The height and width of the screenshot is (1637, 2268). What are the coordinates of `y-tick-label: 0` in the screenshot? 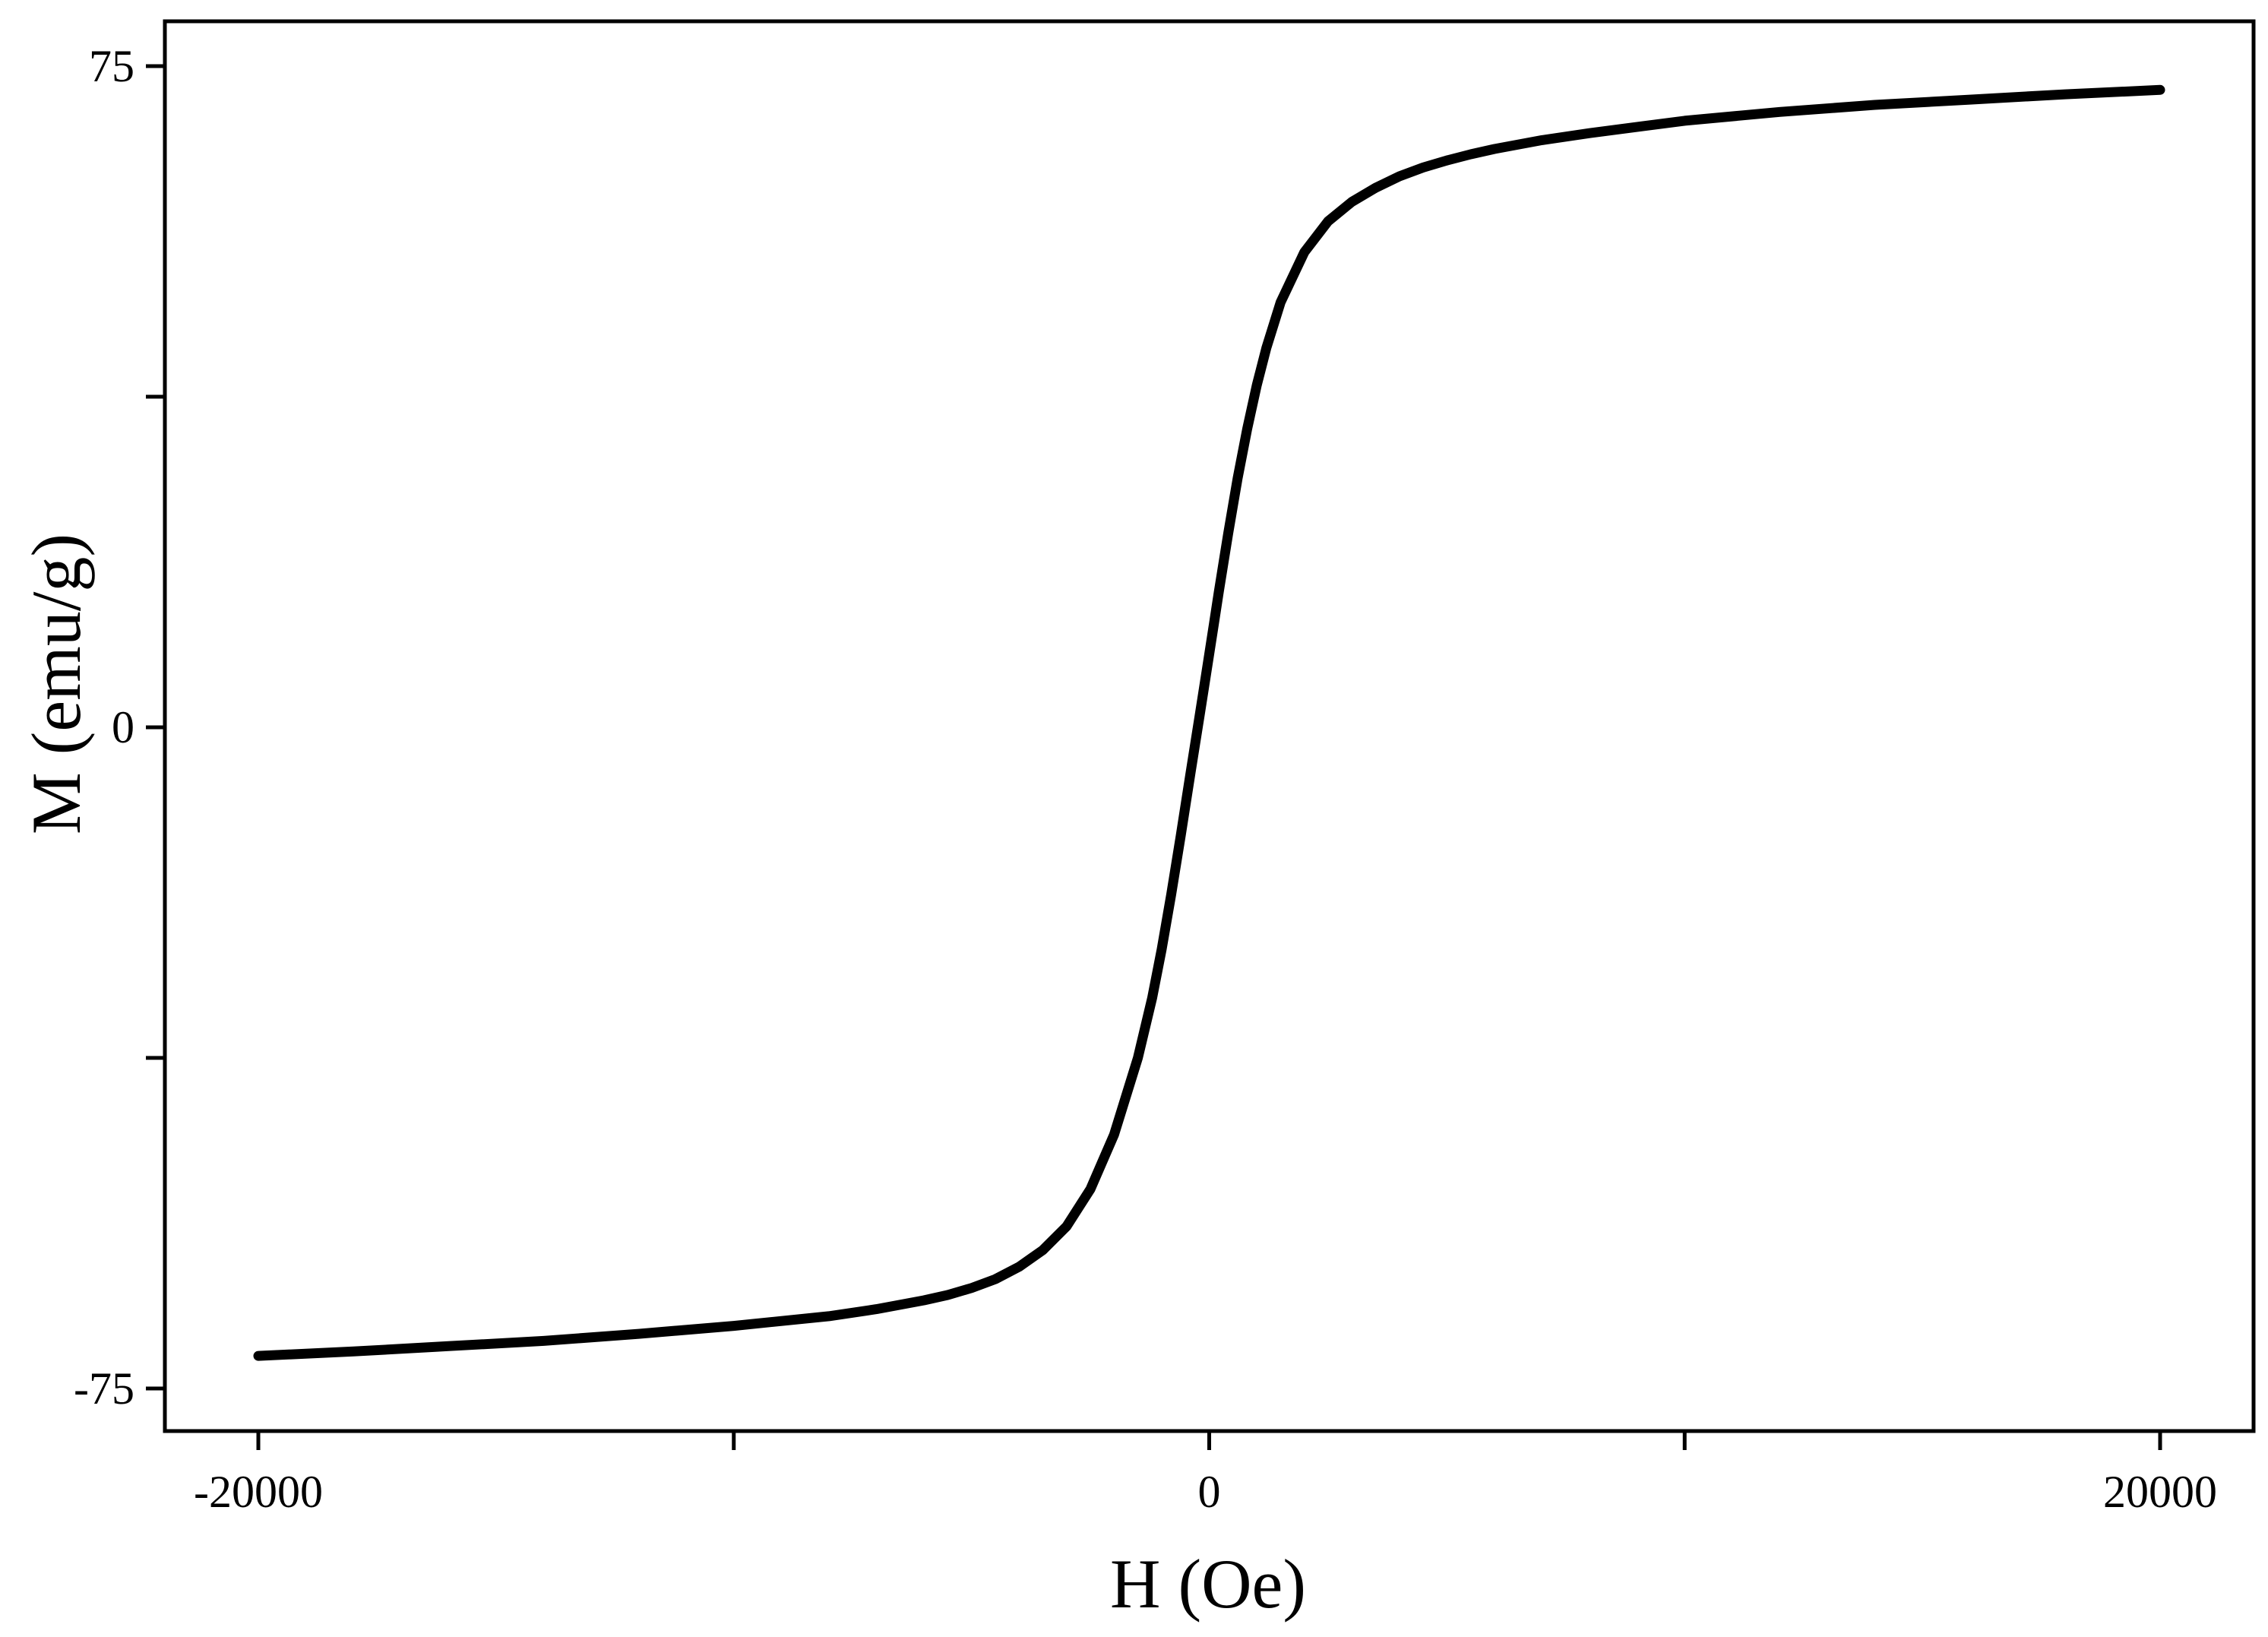 It's located at (123, 727).